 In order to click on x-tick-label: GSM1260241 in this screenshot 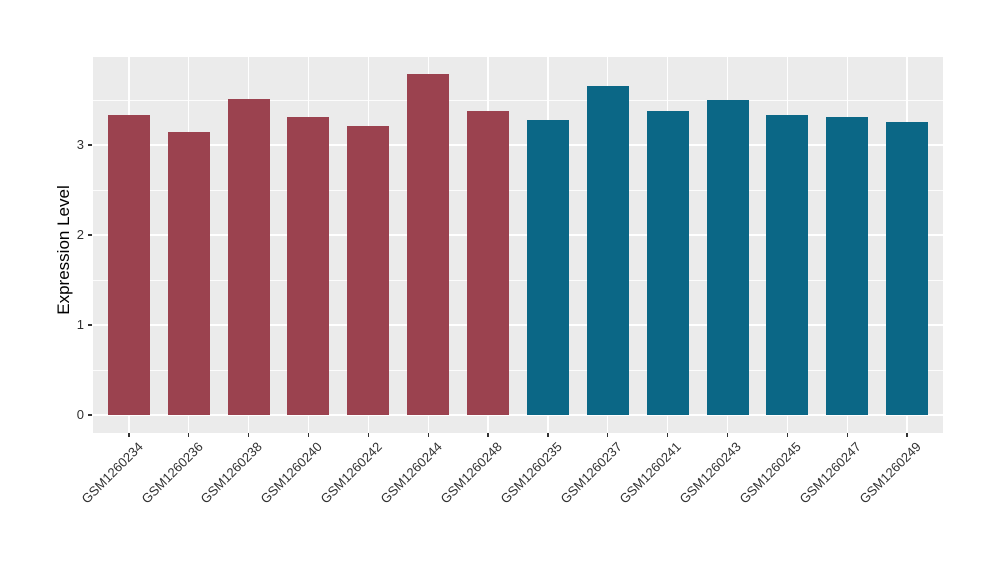, I will do `click(650, 473)`.